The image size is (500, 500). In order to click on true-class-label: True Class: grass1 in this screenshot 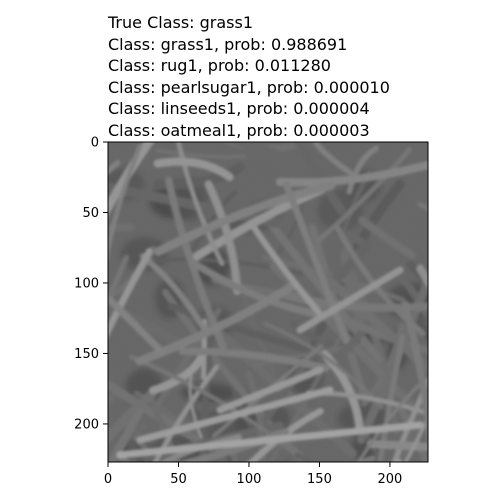, I will do `click(181, 22)`.